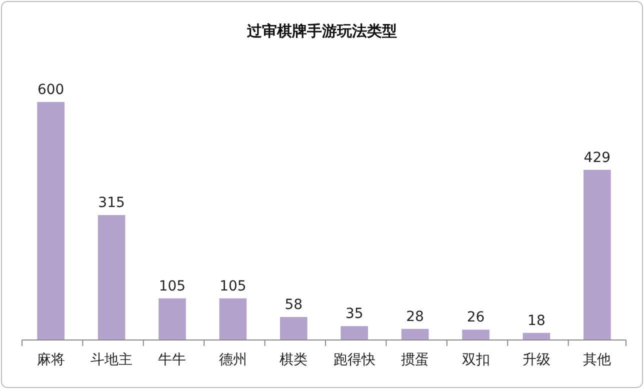 The width and height of the screenshot is (644, 389). What do you see at coordinates (415, 316) in the screenshot?
I see `data-label: 28` at bounding box center [415, 316].